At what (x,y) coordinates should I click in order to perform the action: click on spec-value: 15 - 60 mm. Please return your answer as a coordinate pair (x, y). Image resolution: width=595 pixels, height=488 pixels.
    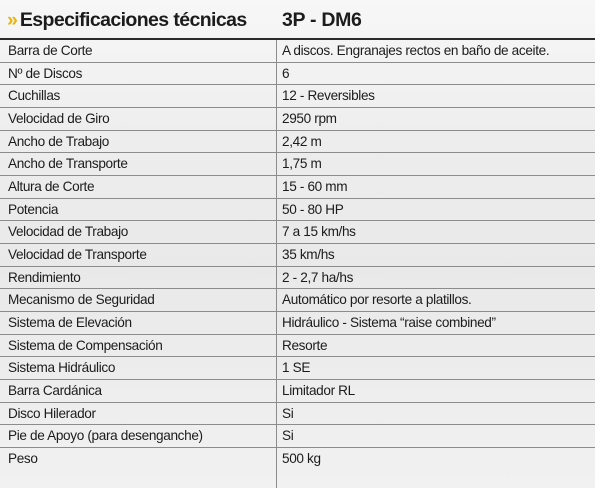
    Looking at the image, I should click on (315, 187).